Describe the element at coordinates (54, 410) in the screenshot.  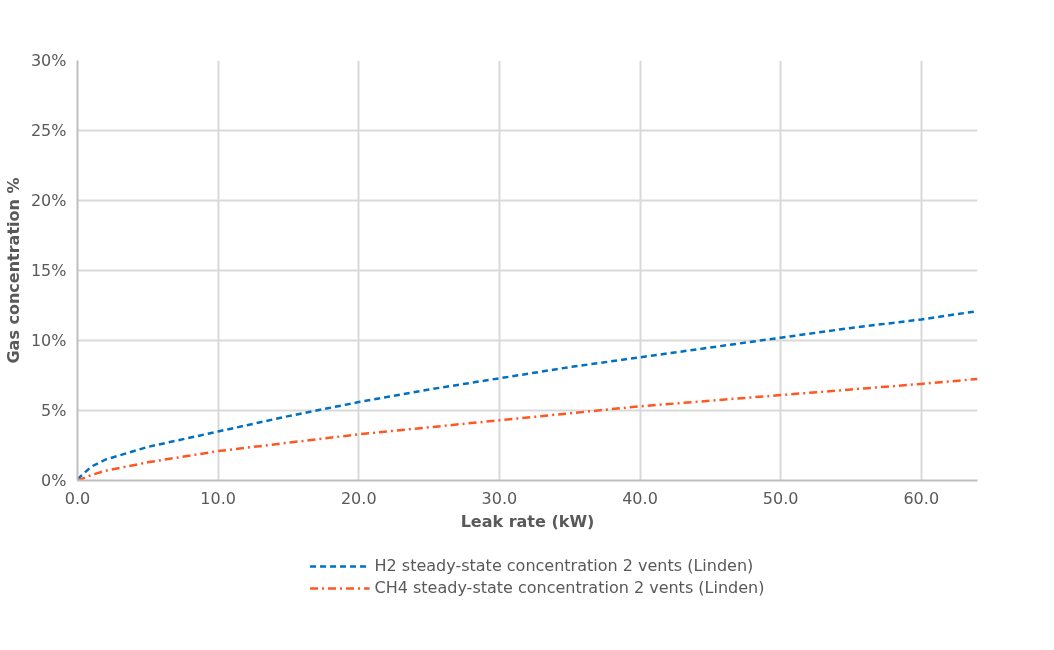
I see `y-tick-label: 5%` at that location.